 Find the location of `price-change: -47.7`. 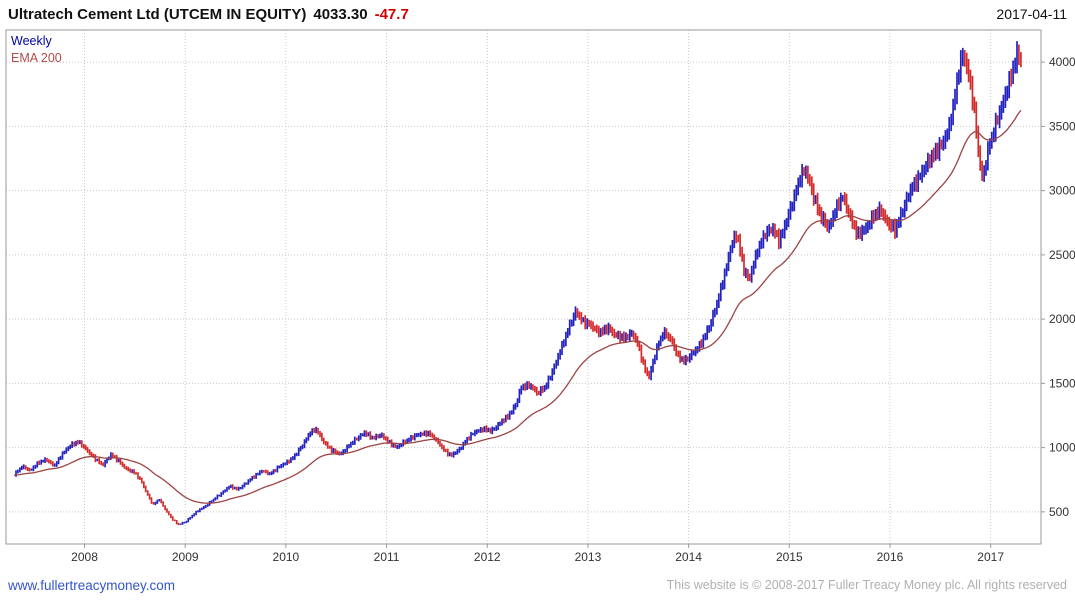

price-change: -47.7 is located at coordinates (391, 14).